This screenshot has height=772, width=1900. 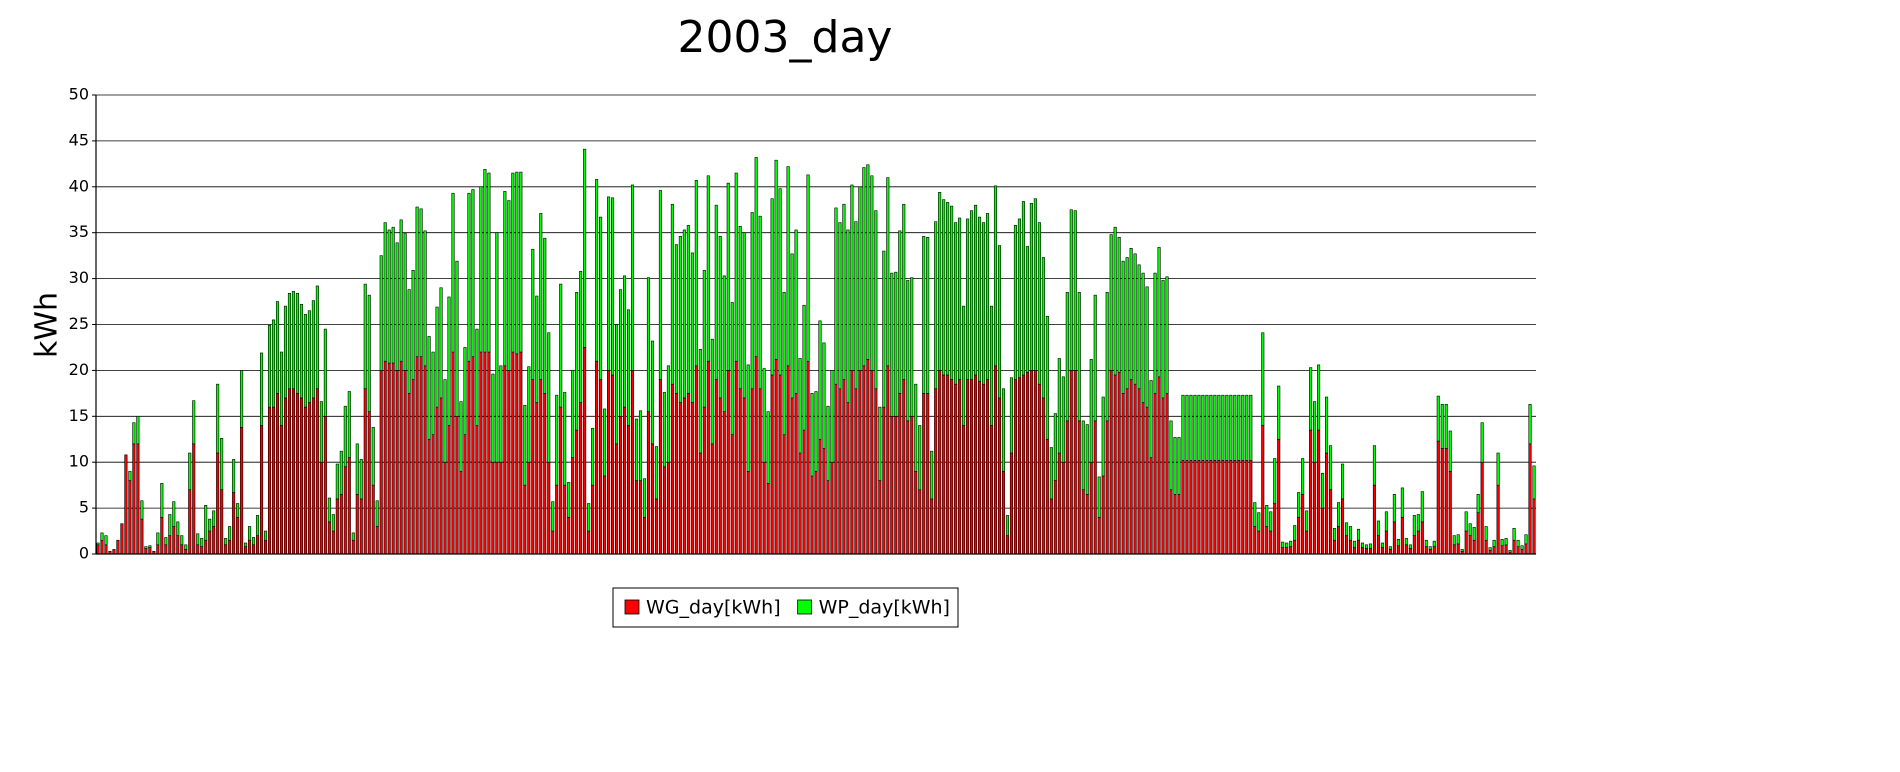 What do you see at coordinates (84, 553) in the screenshot?
I see `y-tick-label: 0` at bounding box center [84, 553].